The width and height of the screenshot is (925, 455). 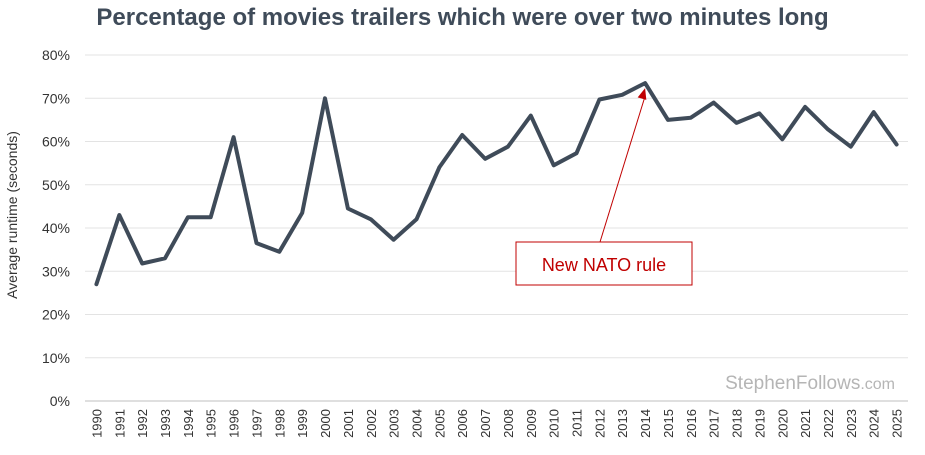 What do you see at coordinates (56, 358) in the screenshot?
I see `y-tick-label: 10%` at bounding box center [56, 358].